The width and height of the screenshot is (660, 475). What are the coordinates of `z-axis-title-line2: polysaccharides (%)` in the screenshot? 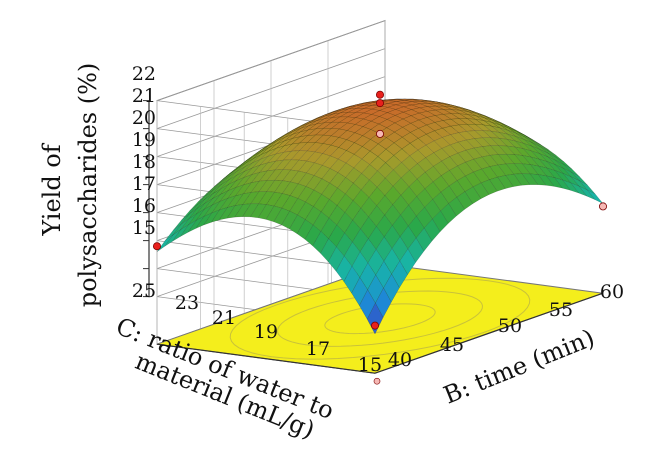 It's located at (88, 185).